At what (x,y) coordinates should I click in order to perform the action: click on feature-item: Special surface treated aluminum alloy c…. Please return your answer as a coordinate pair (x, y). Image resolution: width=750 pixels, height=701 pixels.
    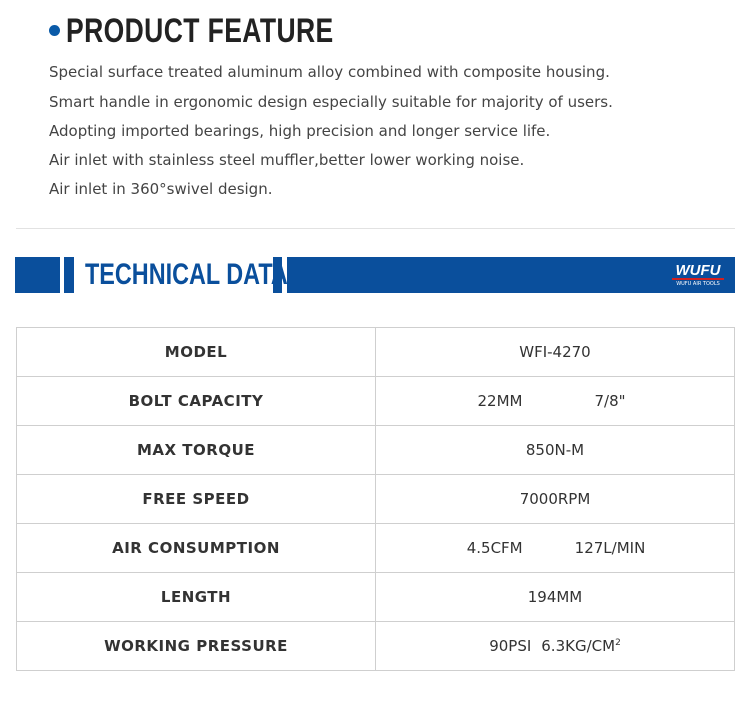
    Looking at the image, I should click on (329, 72).